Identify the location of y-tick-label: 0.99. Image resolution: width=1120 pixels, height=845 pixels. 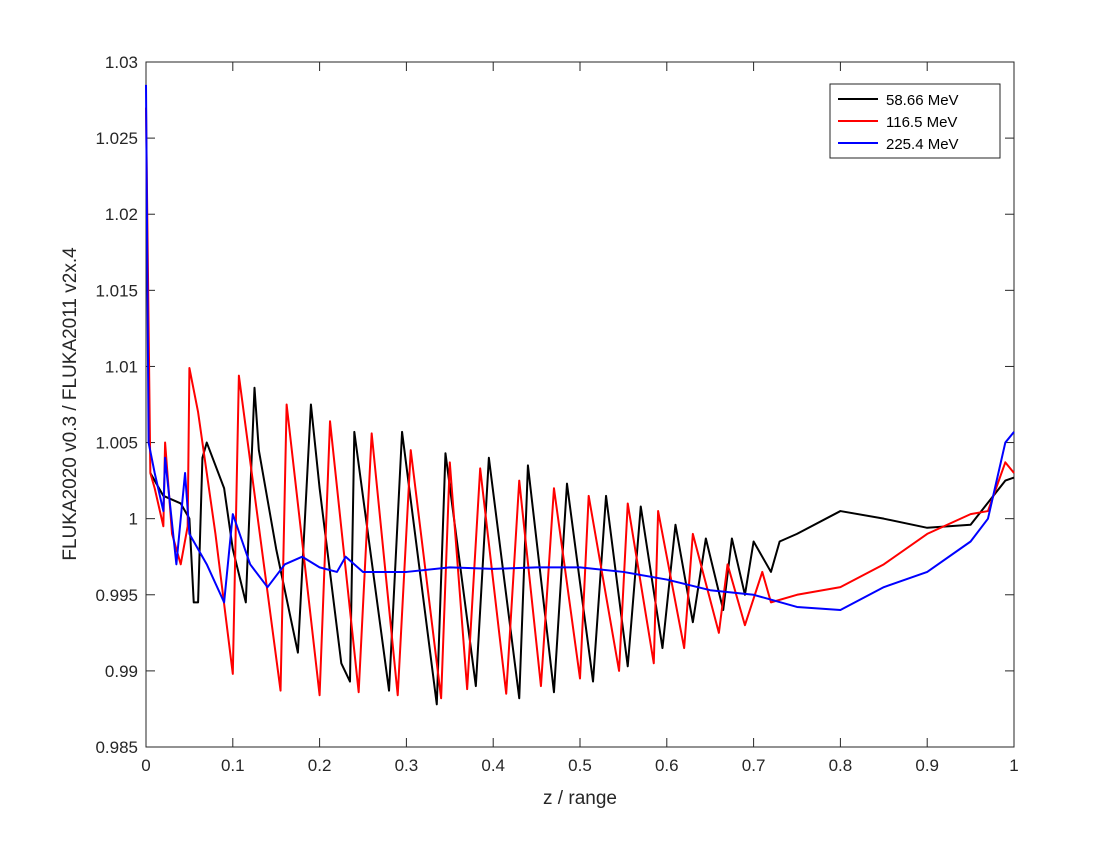
(121, 671).